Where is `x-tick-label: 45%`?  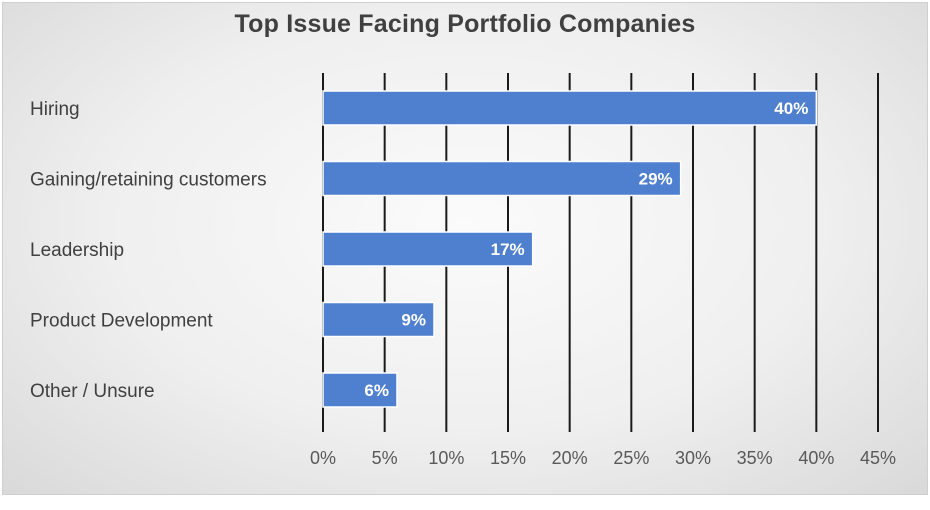
x-tick-label: 45% is located at coordinates (878, 458).